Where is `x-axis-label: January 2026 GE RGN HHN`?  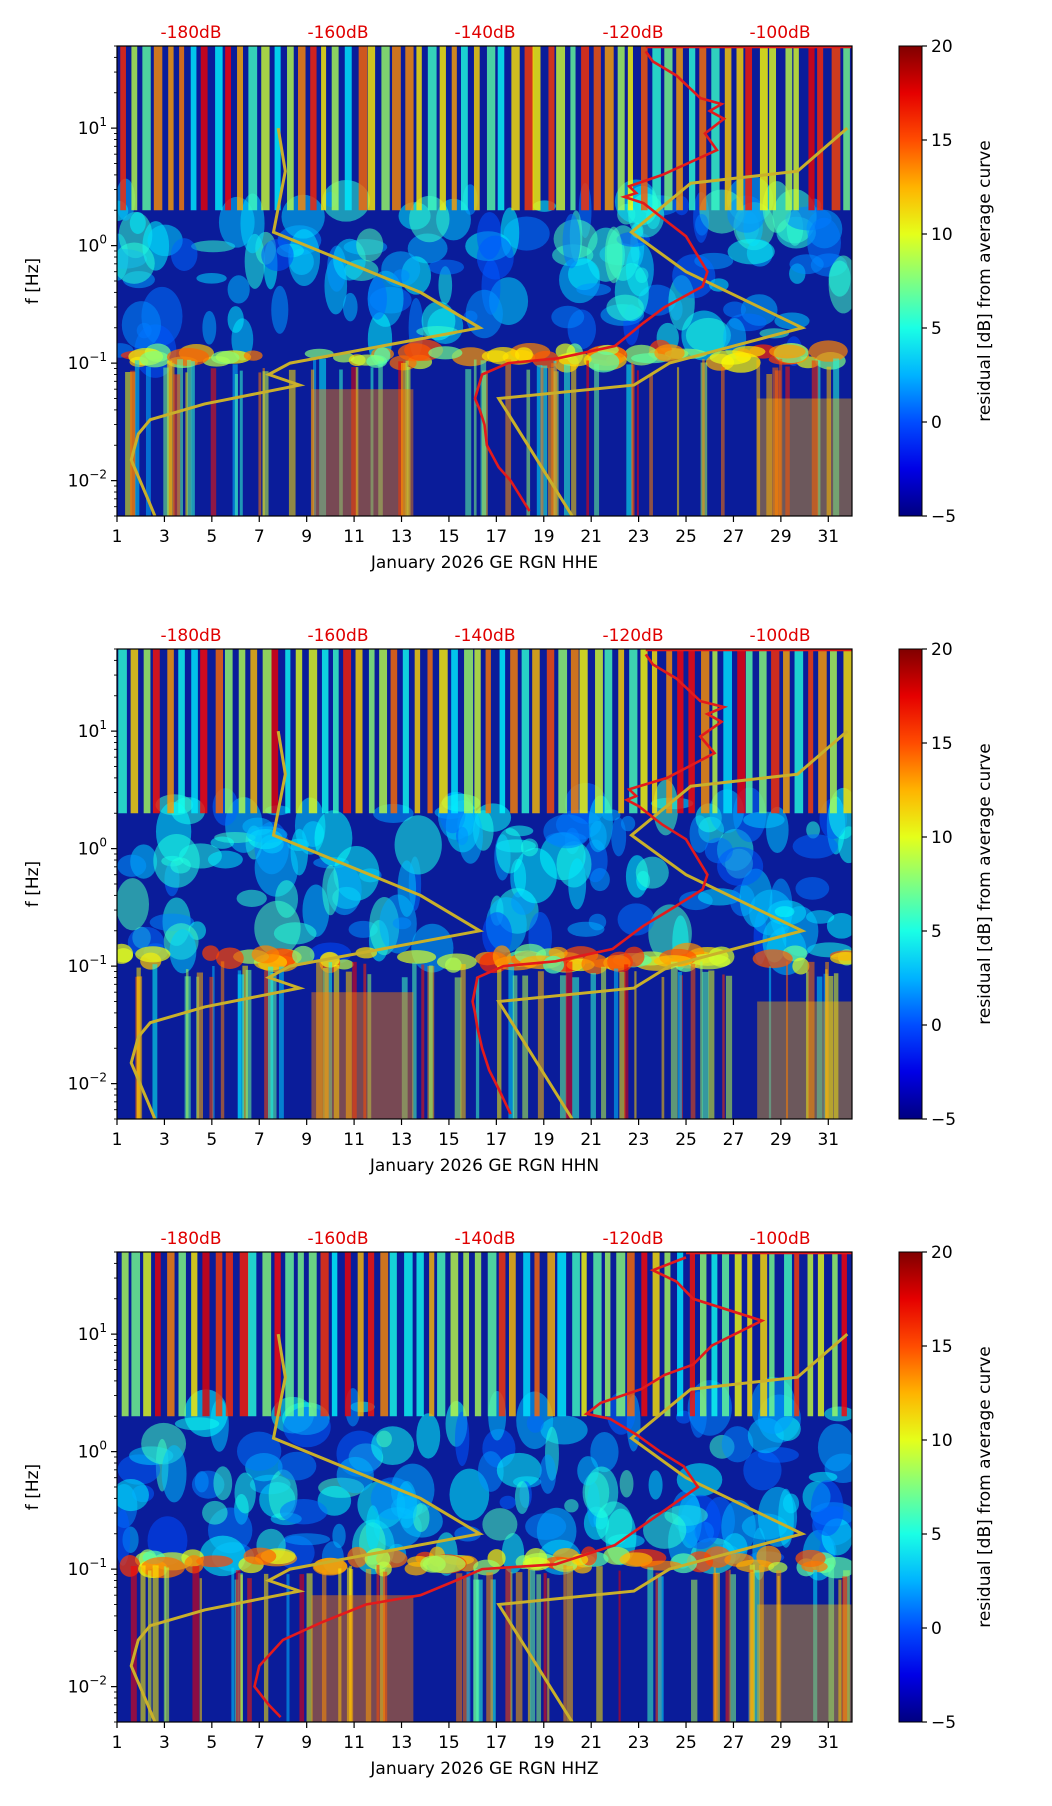
x-axis-label: January 2026 GE RGN HHN is located at coordinates (484, 1166).